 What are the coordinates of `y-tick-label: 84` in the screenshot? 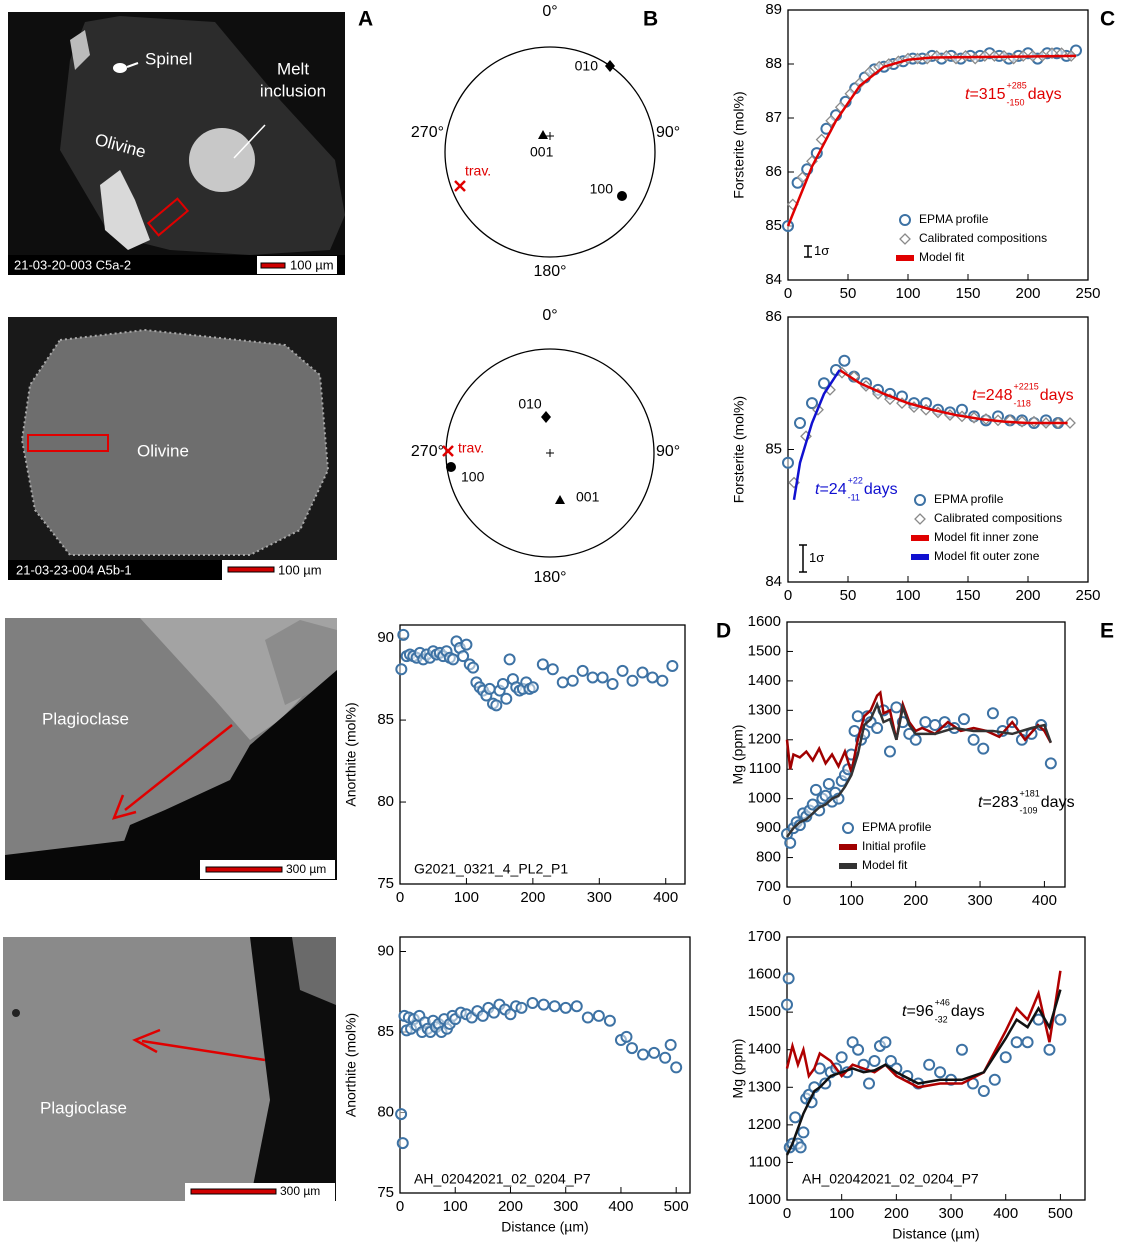 It's located at (773, 581).